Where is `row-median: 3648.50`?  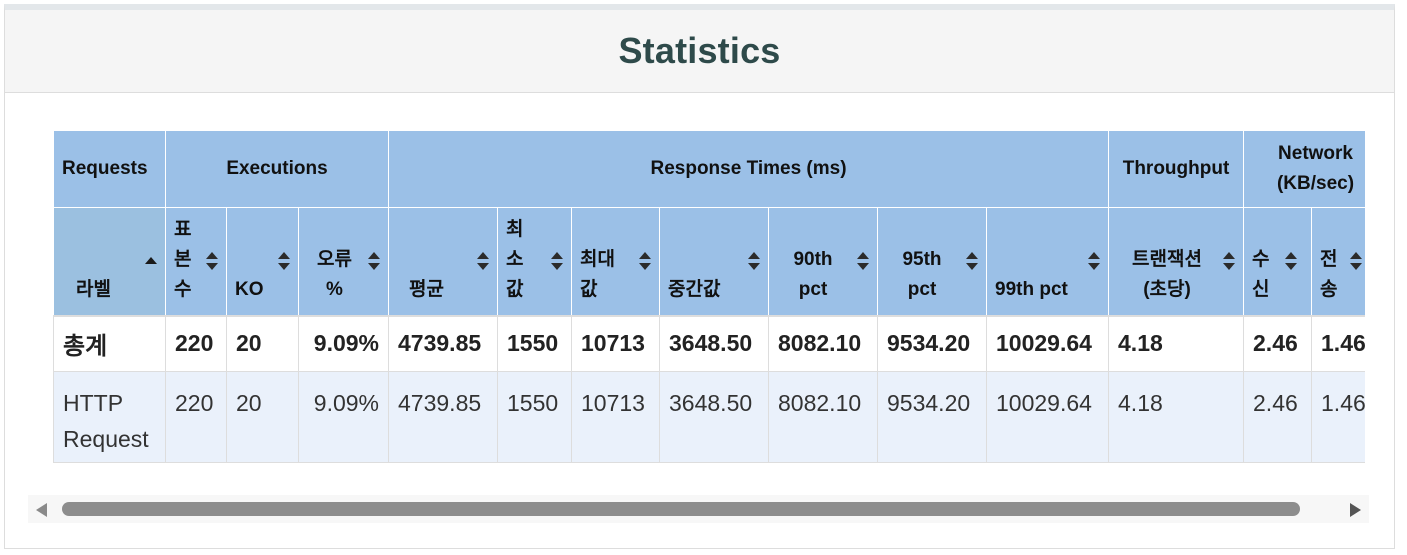
row-median: 3648.50 is located at coordinates (714, 417).